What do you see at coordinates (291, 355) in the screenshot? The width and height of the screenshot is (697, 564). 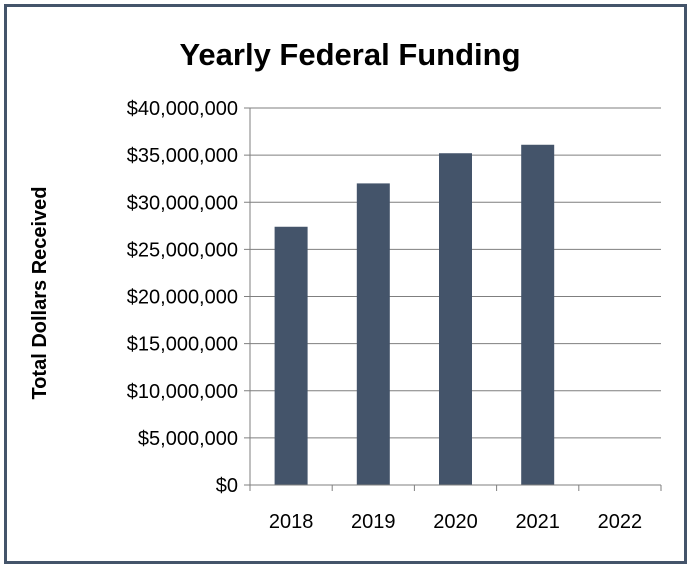 I see `bar-2018` at bounding box center [291, 355].